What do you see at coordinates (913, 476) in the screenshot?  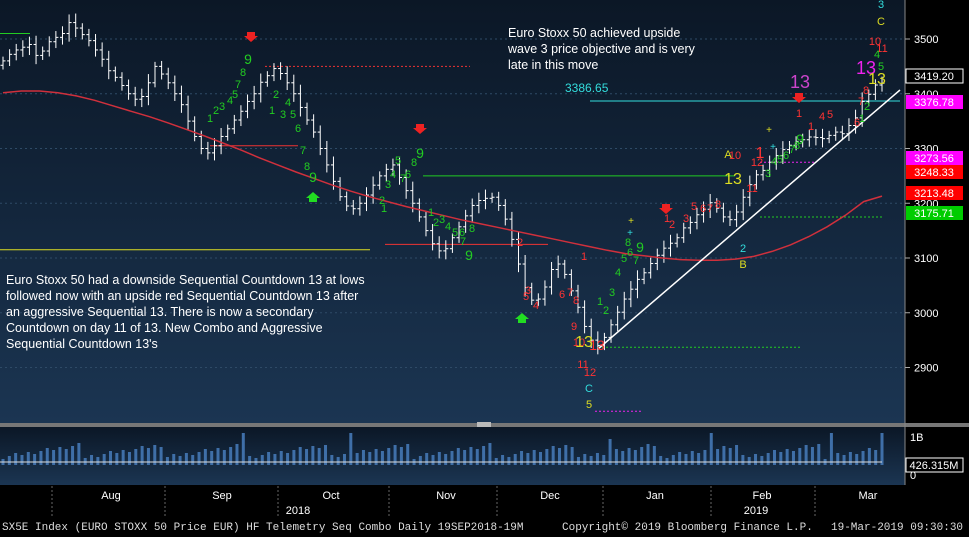 I see `volume-axis-label-1: 0` at bounding box center [913, 476].